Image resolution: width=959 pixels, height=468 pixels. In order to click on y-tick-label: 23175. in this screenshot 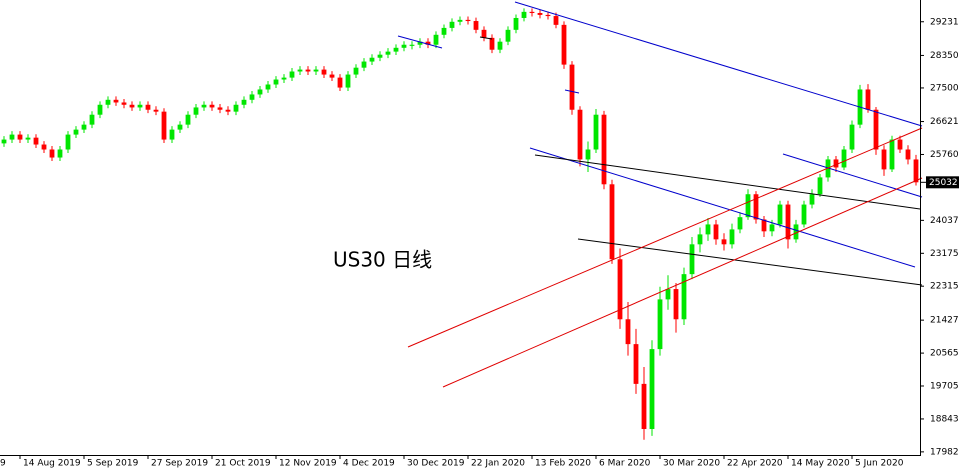, I will do `click(944, 254)`.